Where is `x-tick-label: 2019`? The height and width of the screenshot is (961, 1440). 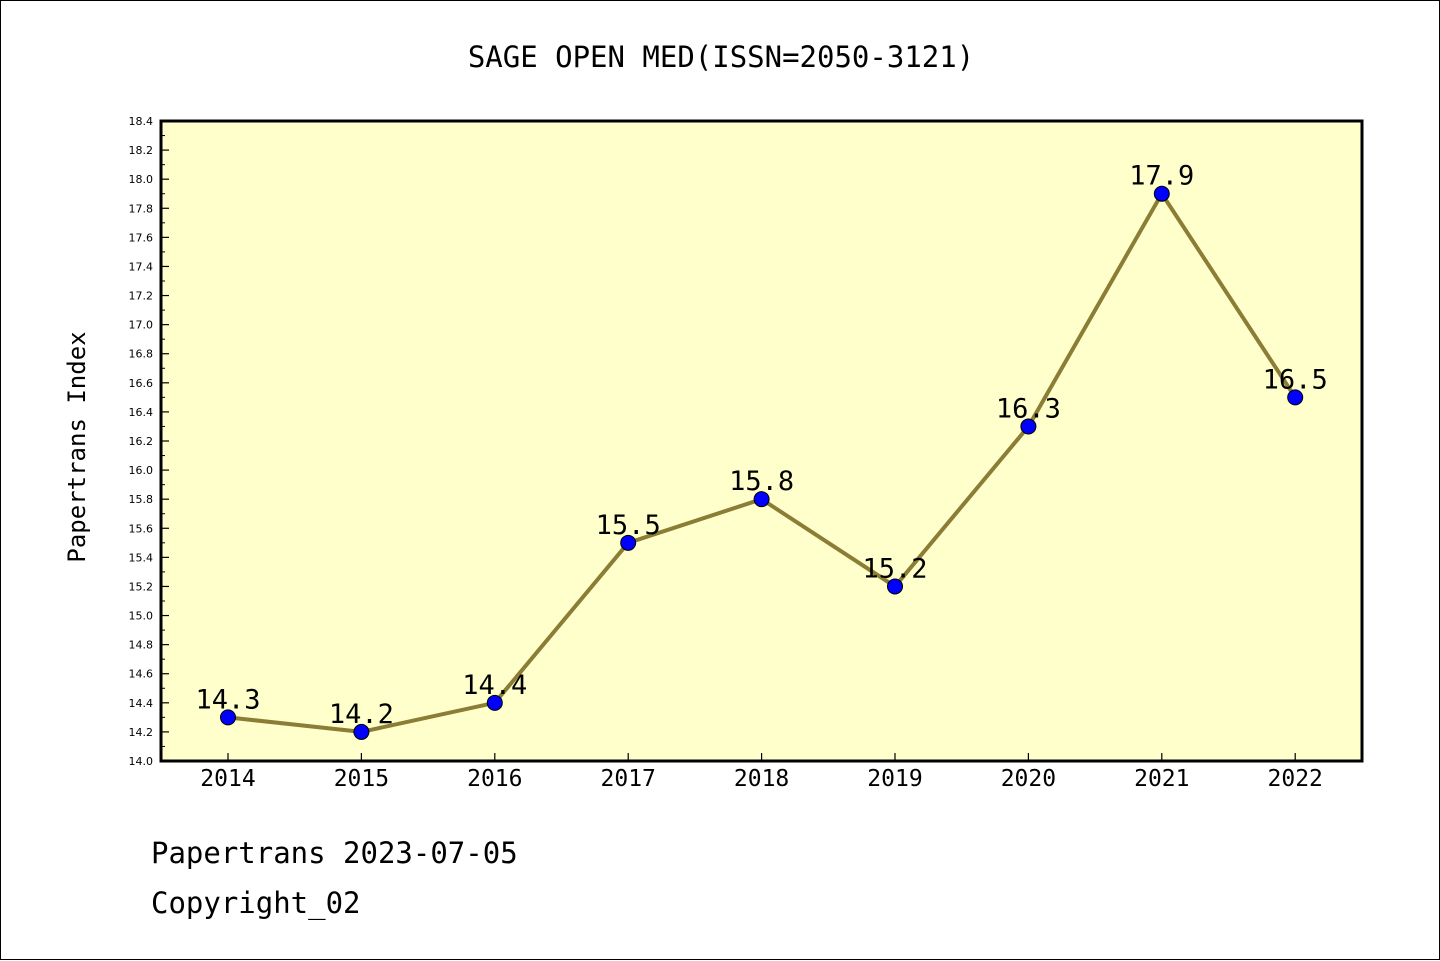 x-tick-label: 2019 is located at coordinates (894, 779).